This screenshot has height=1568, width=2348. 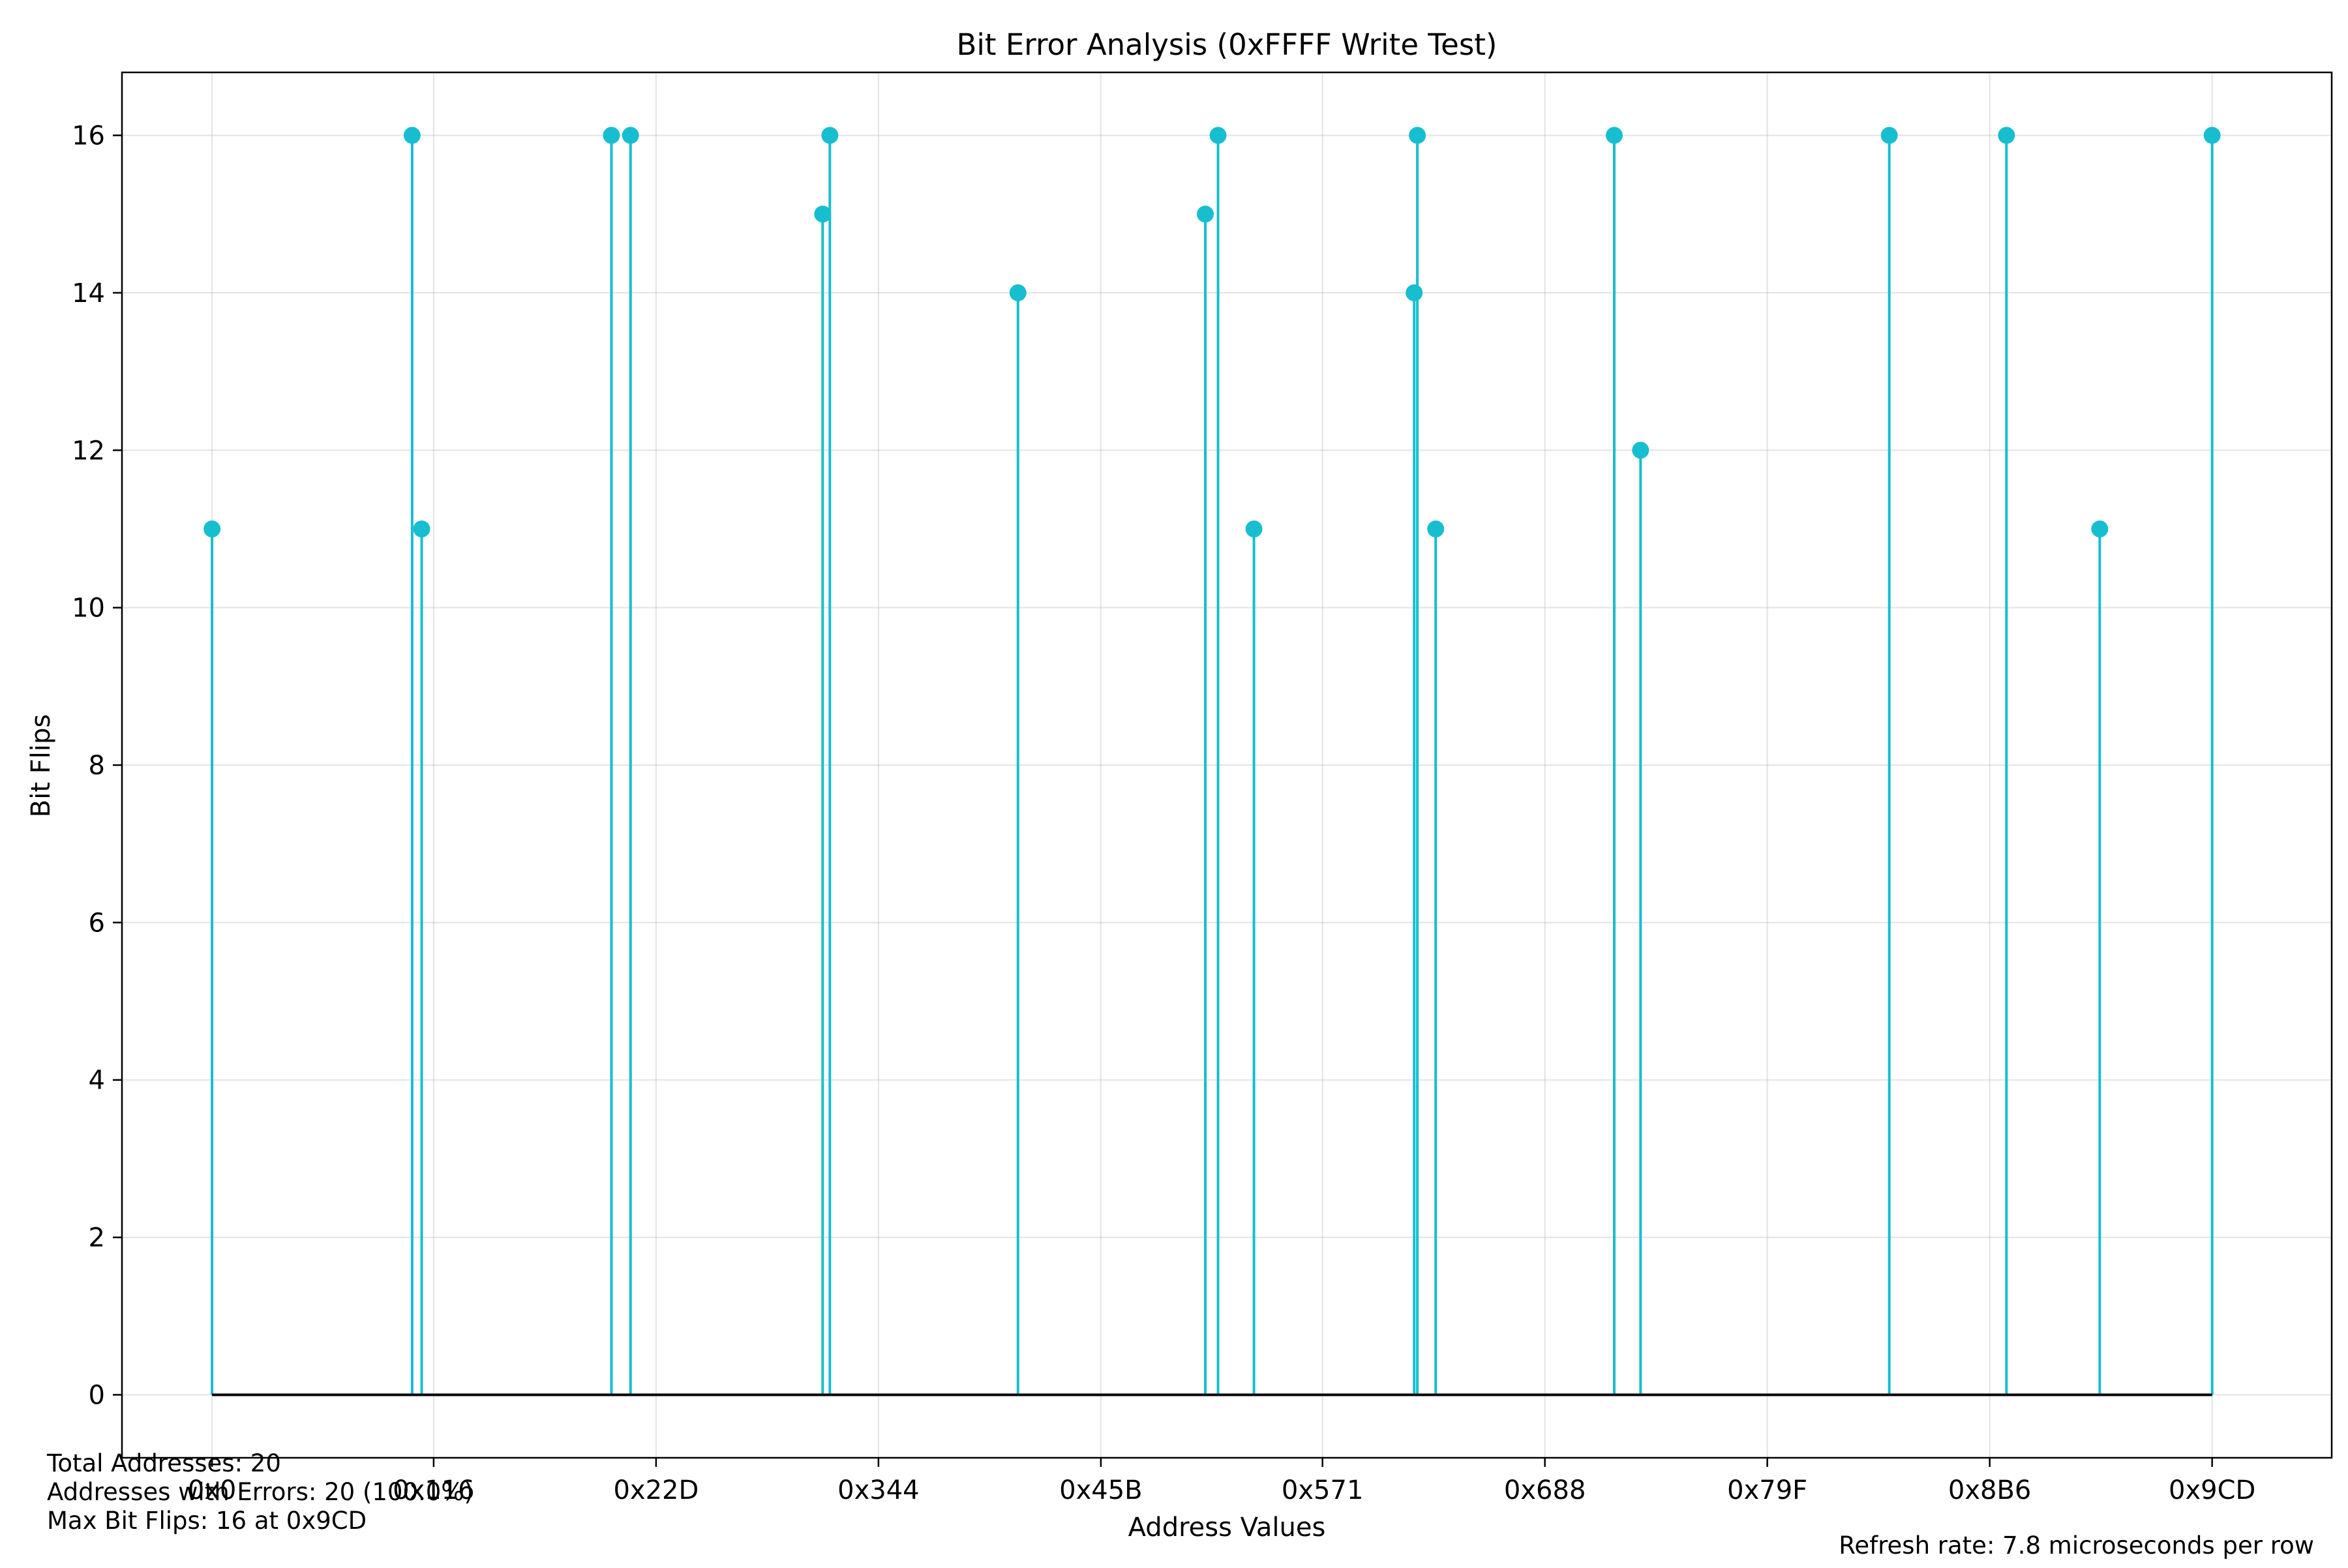 I want to click on x-tick-label: 0x688, so click(x=1545, y=1490).